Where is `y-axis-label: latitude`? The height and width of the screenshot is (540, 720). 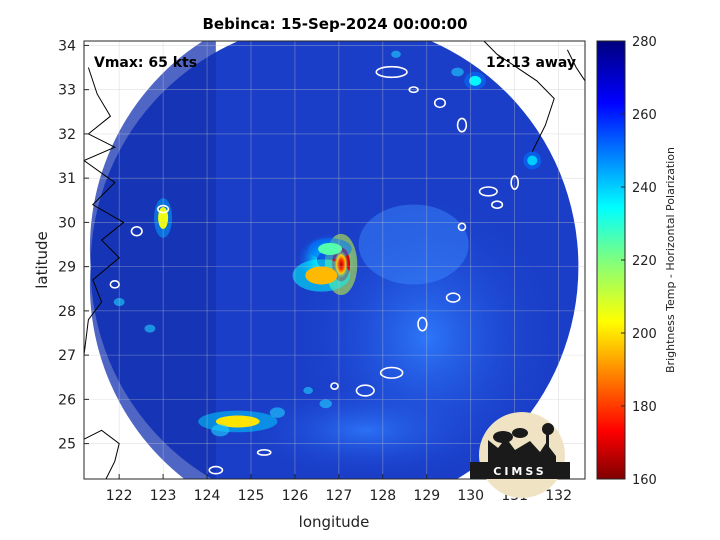 y-axis-label: latitude is located at coordinates (42, 260).